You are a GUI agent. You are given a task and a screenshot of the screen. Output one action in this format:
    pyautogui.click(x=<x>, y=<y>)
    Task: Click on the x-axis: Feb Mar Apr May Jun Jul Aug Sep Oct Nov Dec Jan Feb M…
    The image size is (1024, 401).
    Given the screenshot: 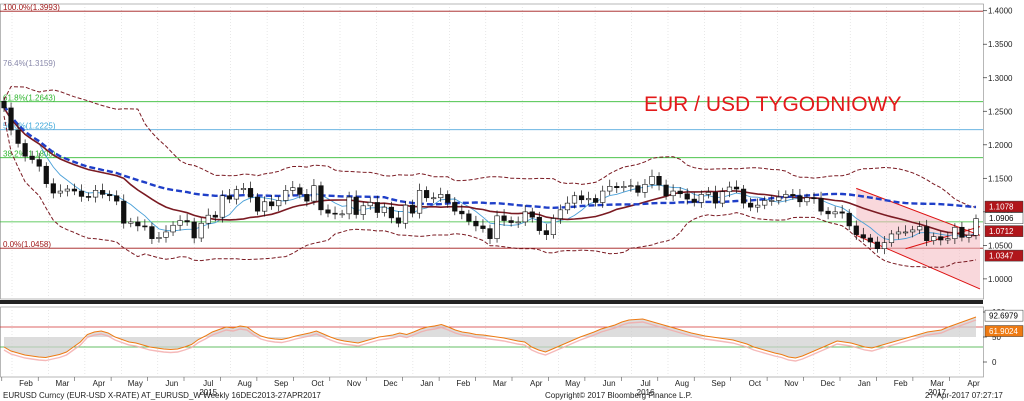 What is the action you would take?
    pyautogui.click(x=490, y=387)
    